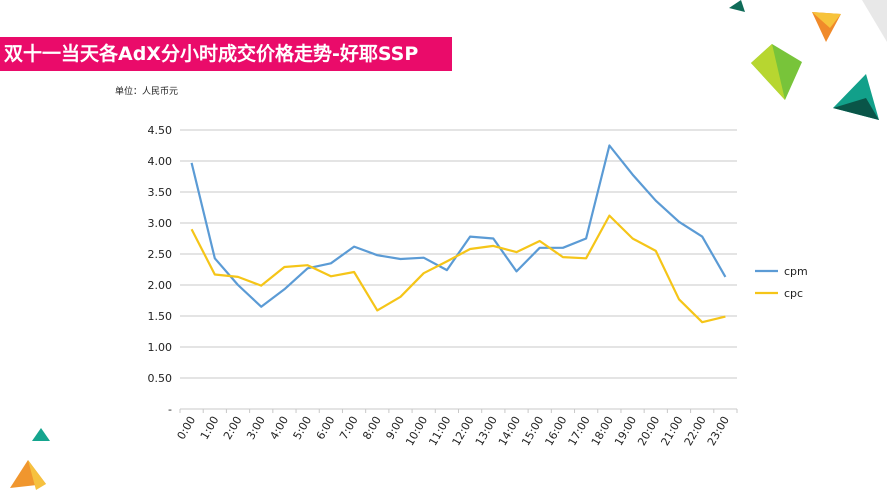 This screenshot has width=887, height=490. What do you see at coordinates (486, 431) in the screenshot?
I see `x-tick-label: 13:00` at bounding box center [486, 431].